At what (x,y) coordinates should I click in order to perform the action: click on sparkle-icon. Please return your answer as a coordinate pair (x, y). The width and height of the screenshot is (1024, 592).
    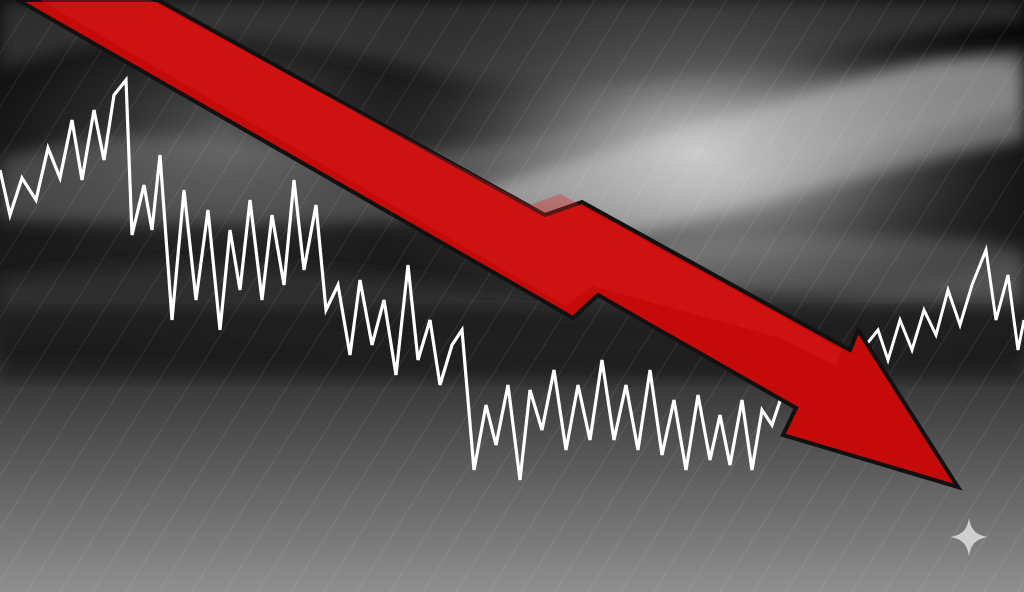
    Looking at the image, I should click on (969, 537).